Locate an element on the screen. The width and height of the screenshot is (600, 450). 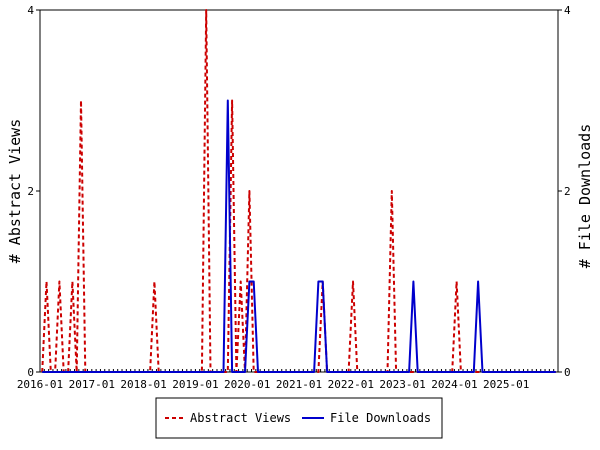
legend: Abstract Views File Downloads is located at coordinates (299, 418).